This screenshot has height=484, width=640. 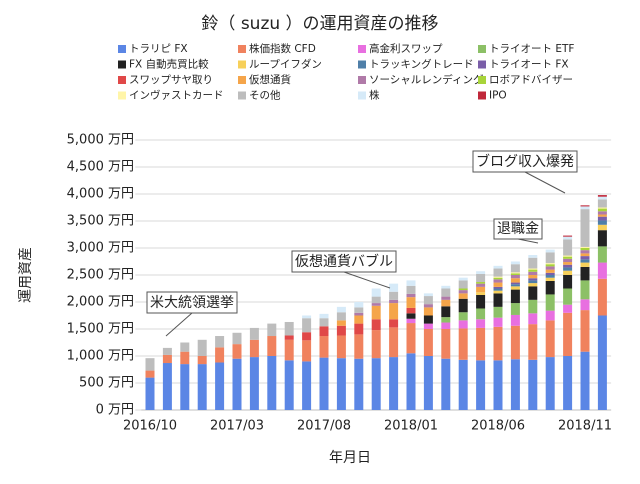 I want to click on y-tick-label: 2,000 万円, so click(x=100, y=302).